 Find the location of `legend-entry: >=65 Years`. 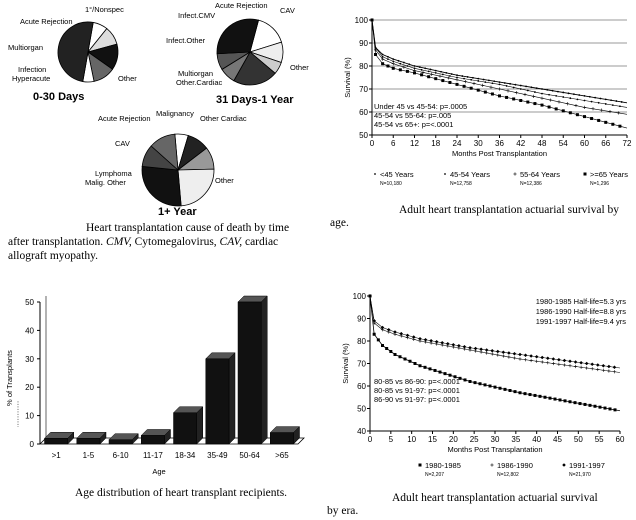

legend-entry: >=65 Years is located at coordinates (609, 174).